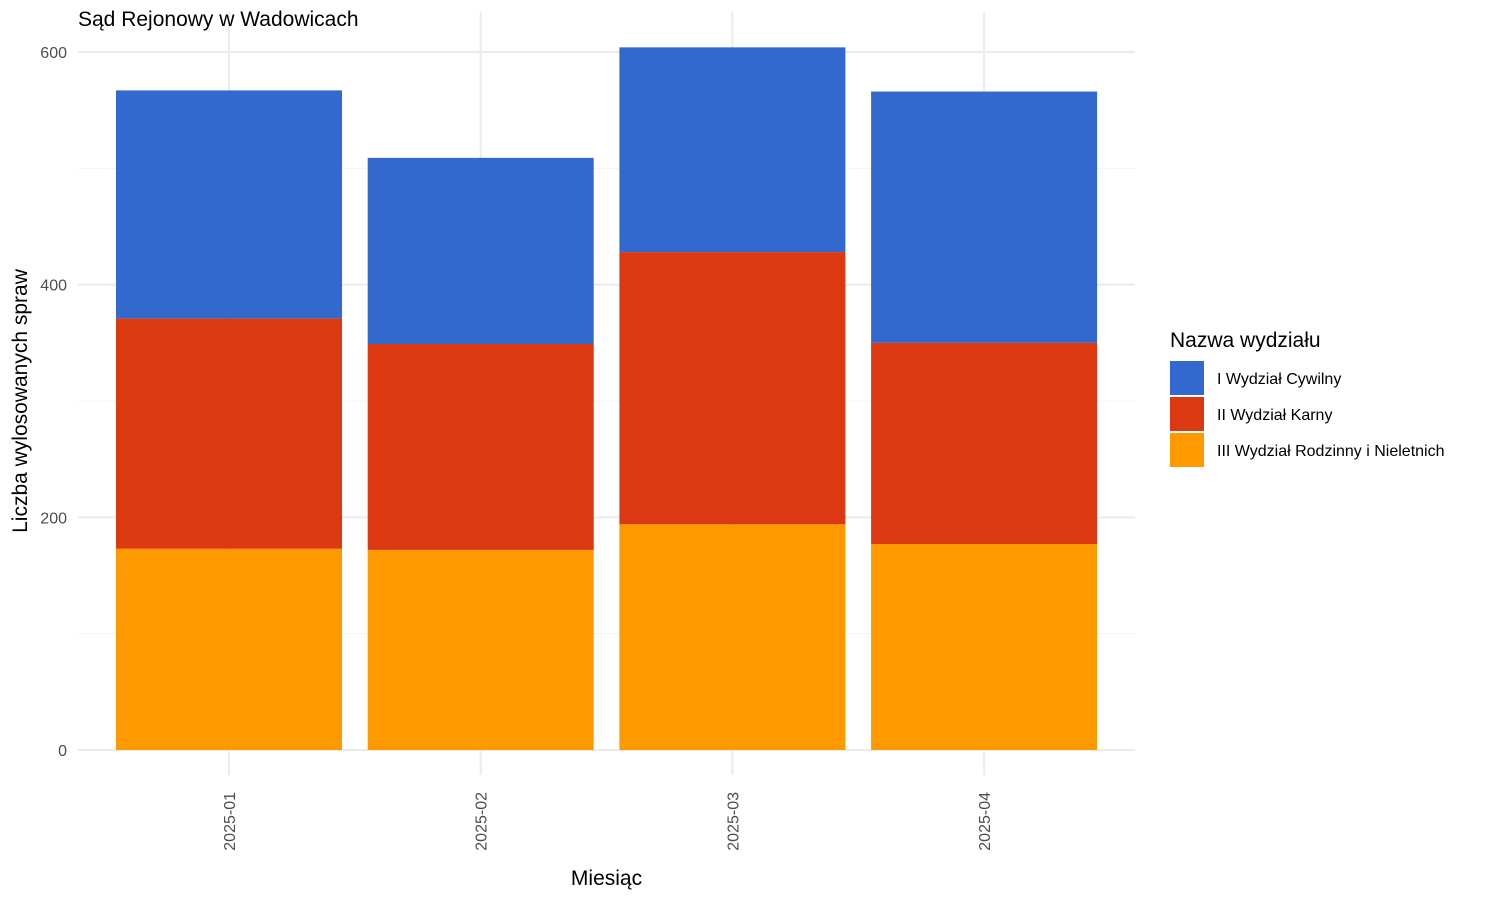  Describe the element at coordinates (53, 53) in the screenshot. I see `y-tick-label: 600` at that location.